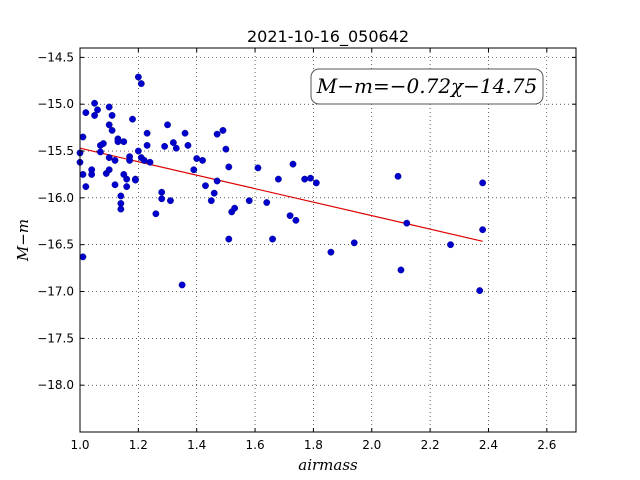 The height and width of the screenshot is (480, 640). I want to click on y-tick-label: −17.5, so click(55, 338).